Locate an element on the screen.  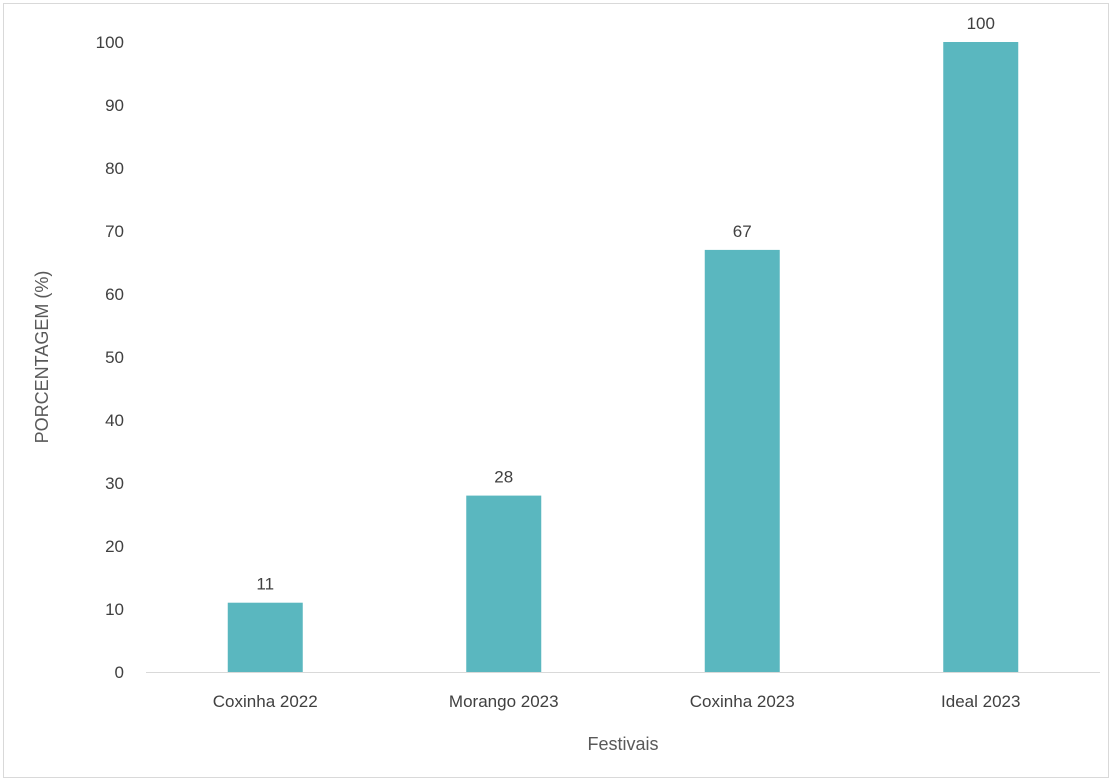
y-tick-label: 10 is located at coordinates (114, 609).